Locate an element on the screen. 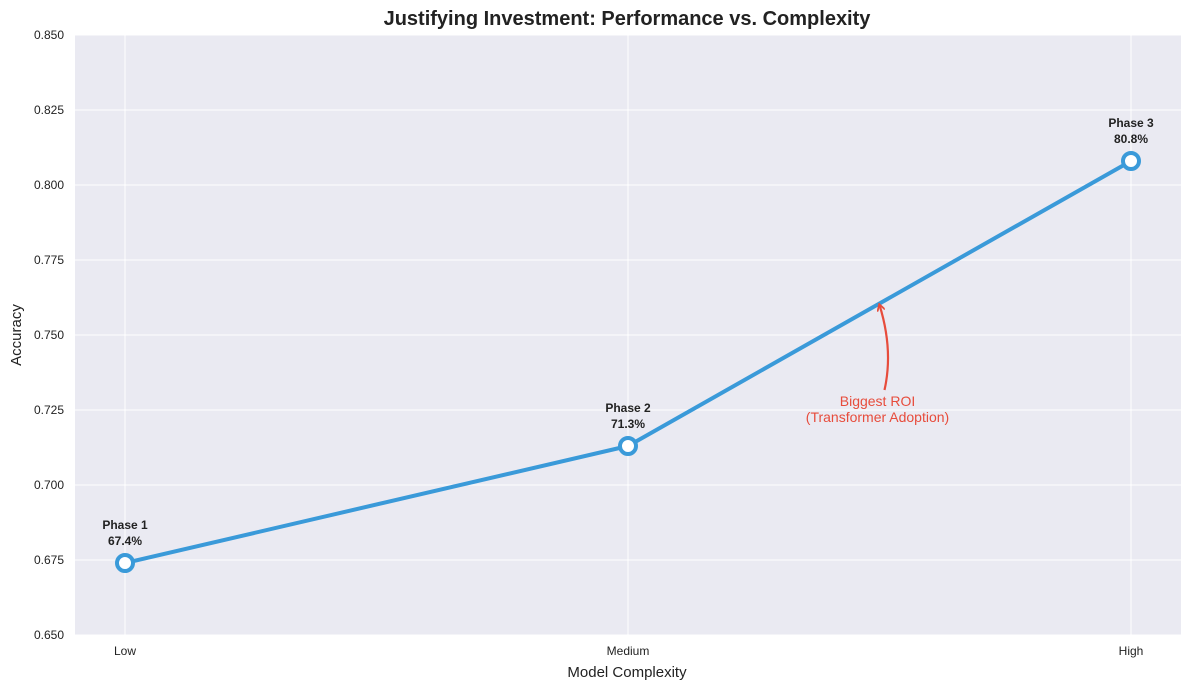 The width and height of the screenshot is (1189, 690). annotation-line-2: (Transformer Adoption) is located at coordinates (877, 417).